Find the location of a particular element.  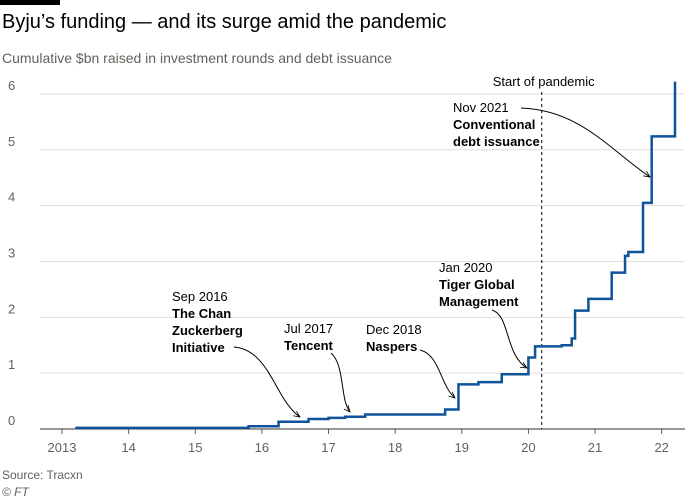

x-tick-label: 17 is located at coordinates (328, 447).